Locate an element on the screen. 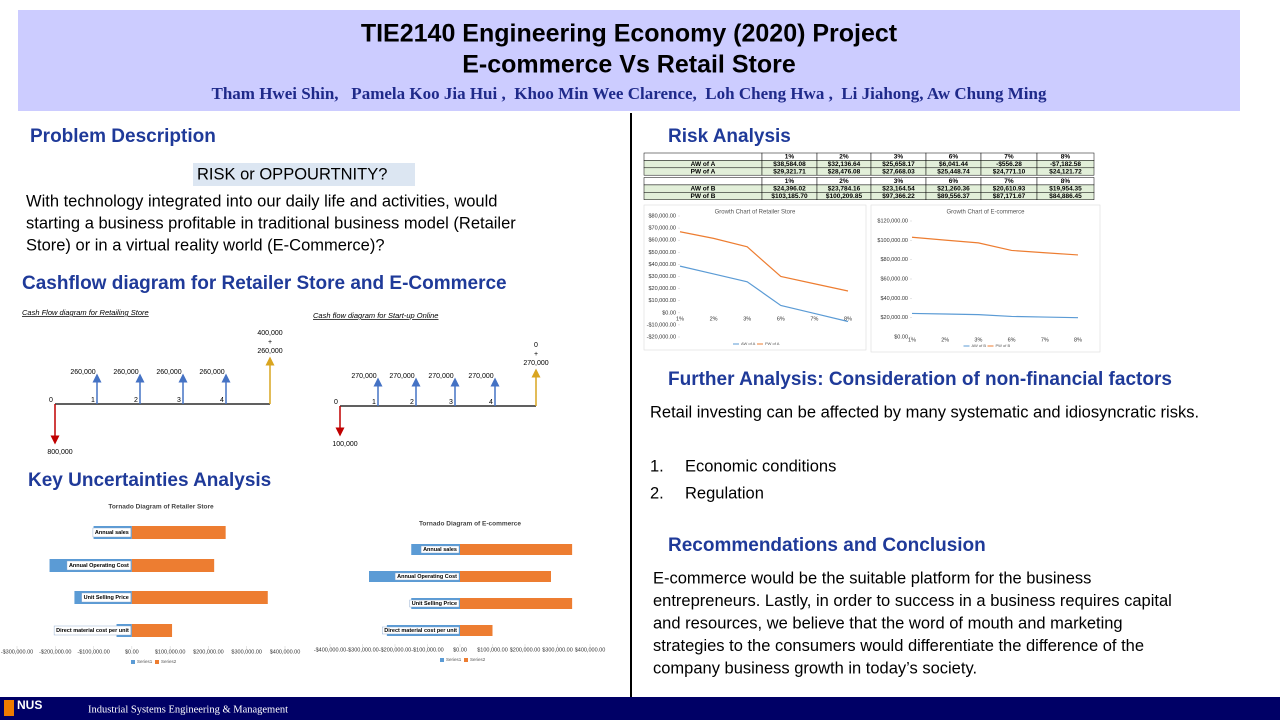 The height and width of the screenshot is (720, 1280). header-band is located at coordinates (629, 60).